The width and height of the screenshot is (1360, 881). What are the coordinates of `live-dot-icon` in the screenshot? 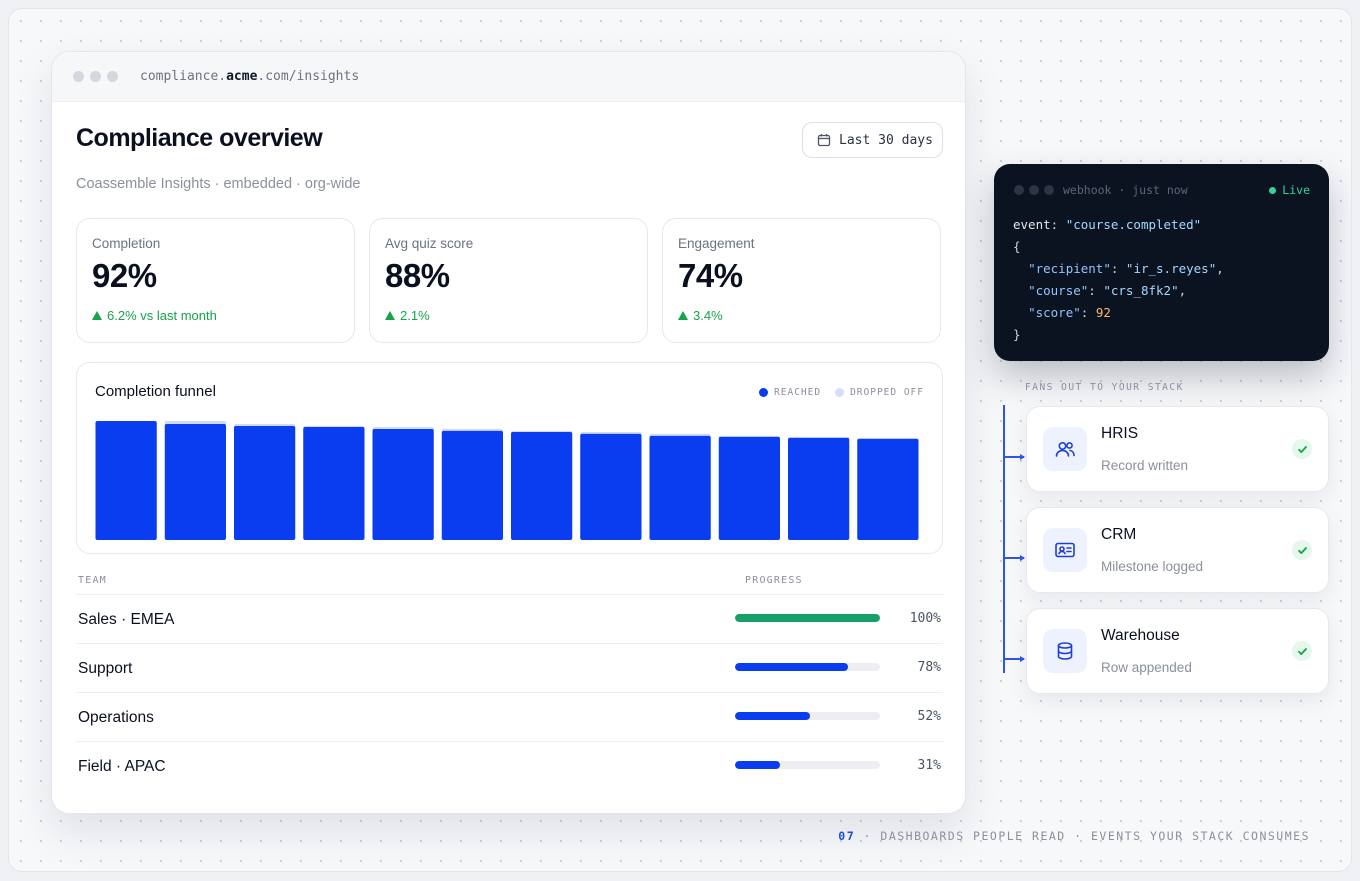 It's located at (1273, 190).